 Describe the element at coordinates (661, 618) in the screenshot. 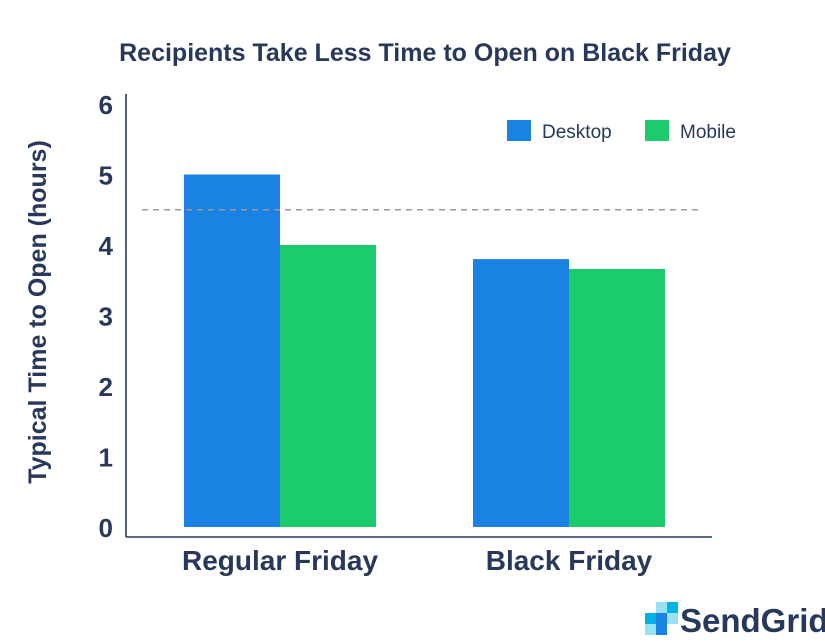

I see `sendgrid-logo-icon` at that location.